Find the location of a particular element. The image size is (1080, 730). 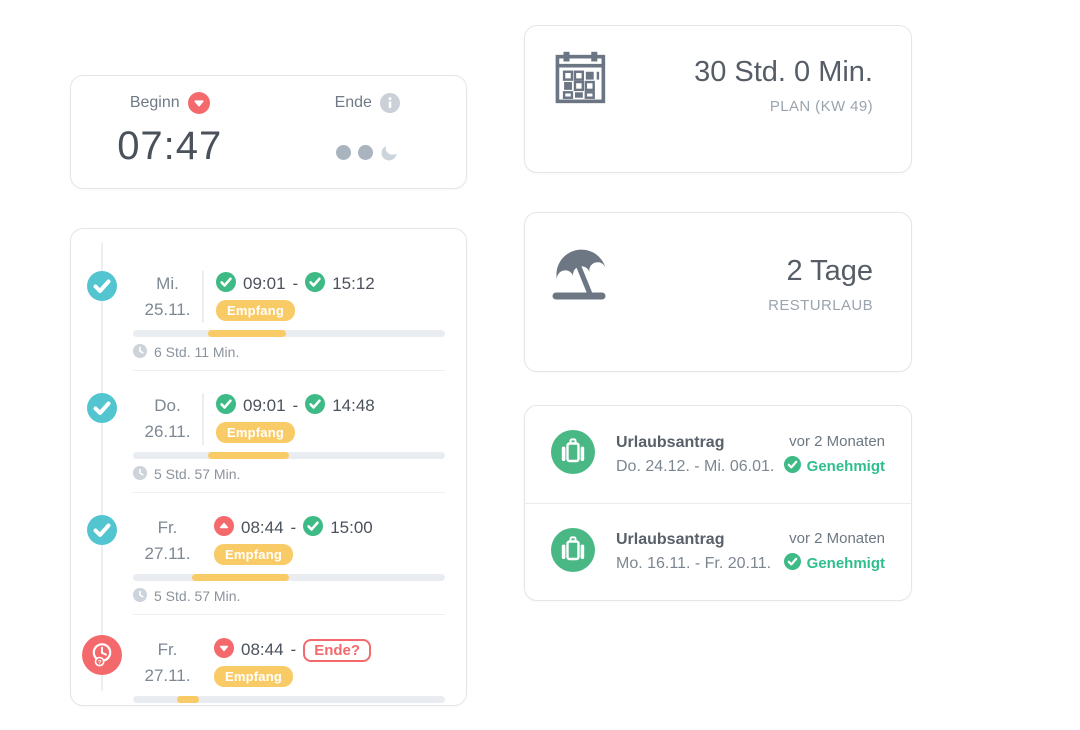

end-time: 15:12 is located at coordinates (353, 283).